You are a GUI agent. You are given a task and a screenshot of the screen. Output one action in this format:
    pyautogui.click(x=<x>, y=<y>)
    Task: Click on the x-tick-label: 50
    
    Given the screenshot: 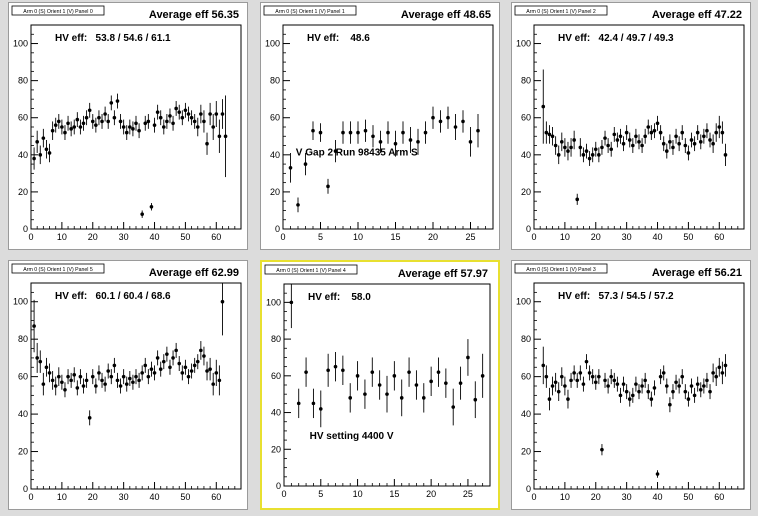 What is the action you would take?
    pyautogui.click(x=185, y=237)
    